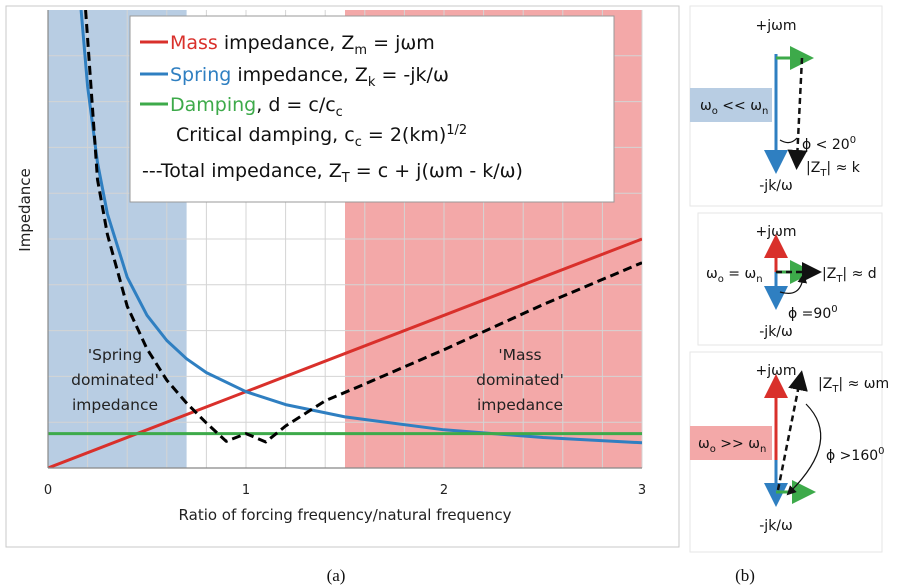 The image size is (912, 586). Describe the element at coordinates (776, 371) in the screenshot. I see `phasor-3-top-label: +jωm` at that location.